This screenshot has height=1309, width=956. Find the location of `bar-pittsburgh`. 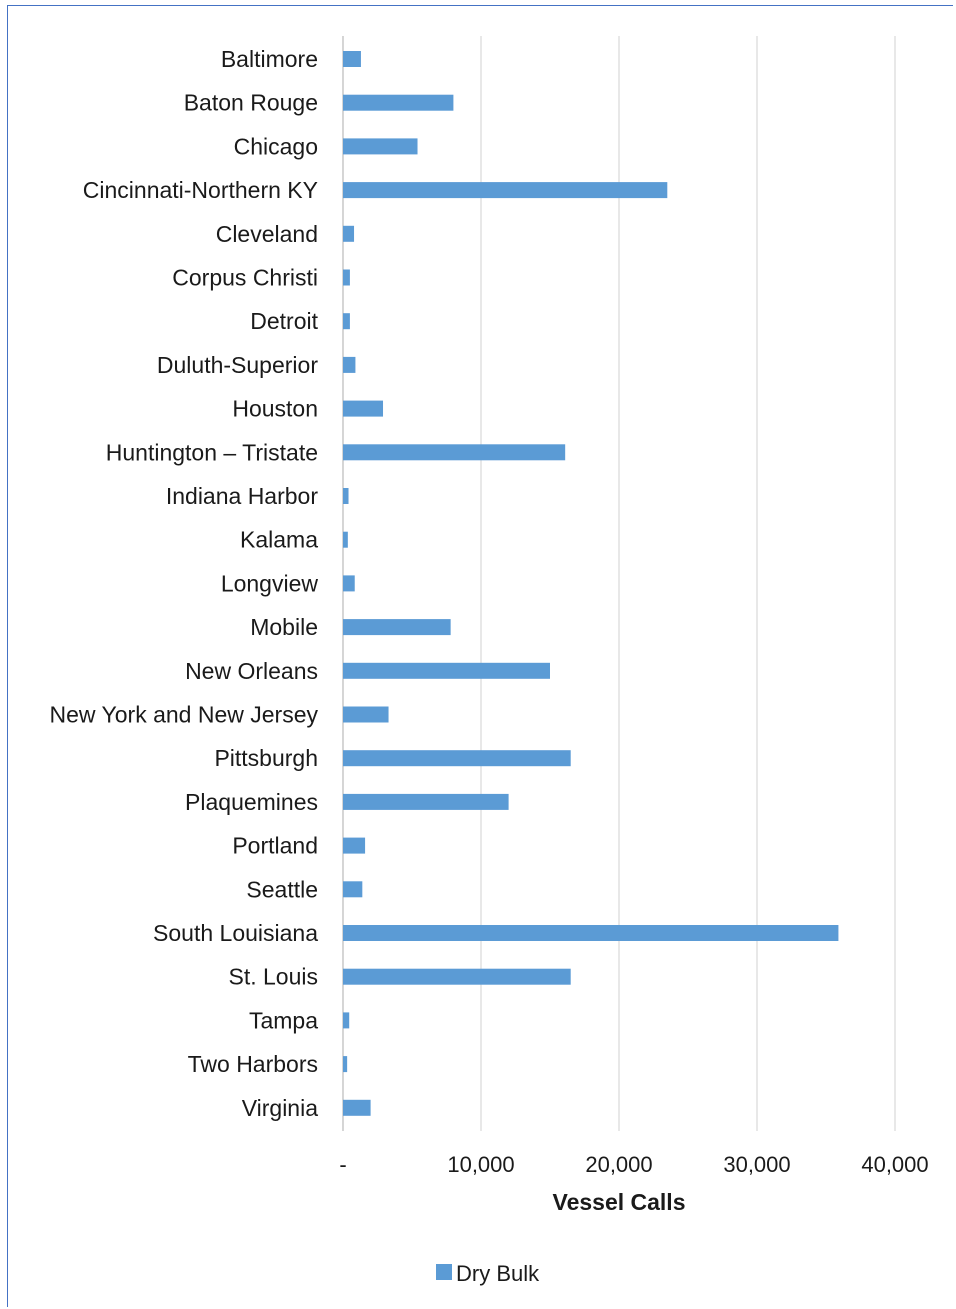

bar-pittsburgh is located at coordinates (457, 758).